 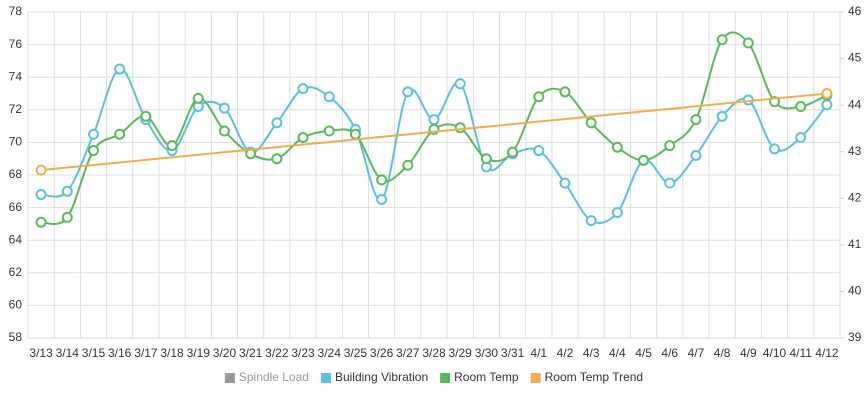 I want to click on x-tick-label: 3/21, so click(x=251, y=353).